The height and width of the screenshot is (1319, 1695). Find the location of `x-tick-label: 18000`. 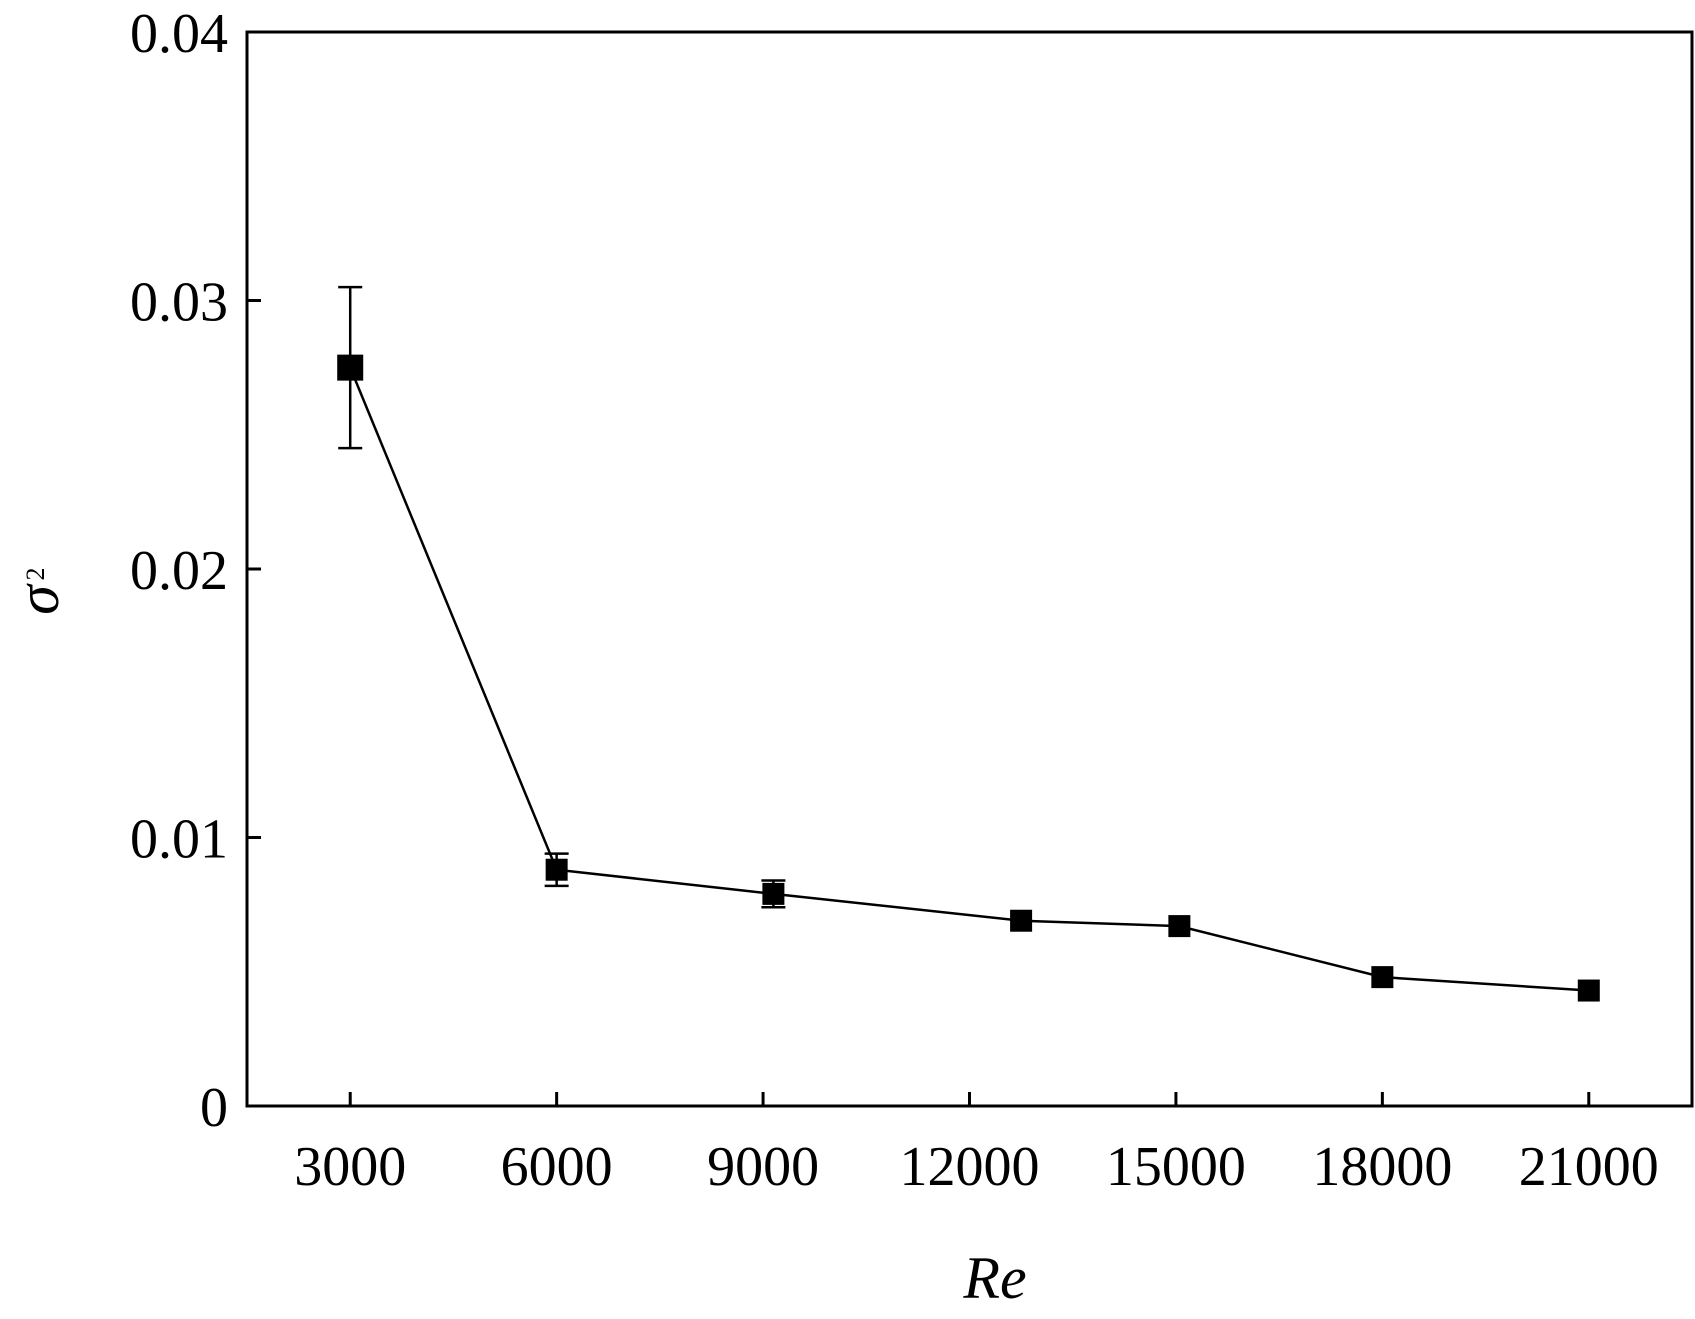

x-tick-label: 18000 is located at coordinates (1382, 1167).